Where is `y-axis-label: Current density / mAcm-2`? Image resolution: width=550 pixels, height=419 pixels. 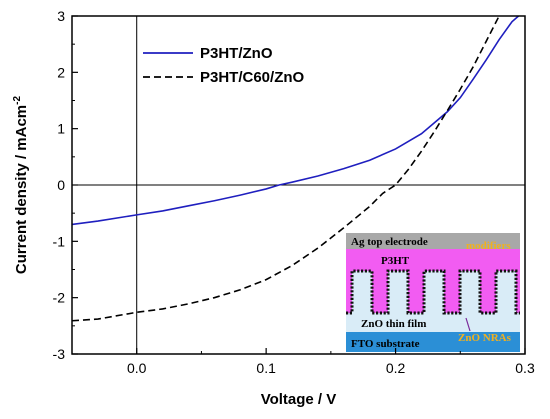
y-axis-label: Current density / mAcm-2 is located at coordinates (21, 185).